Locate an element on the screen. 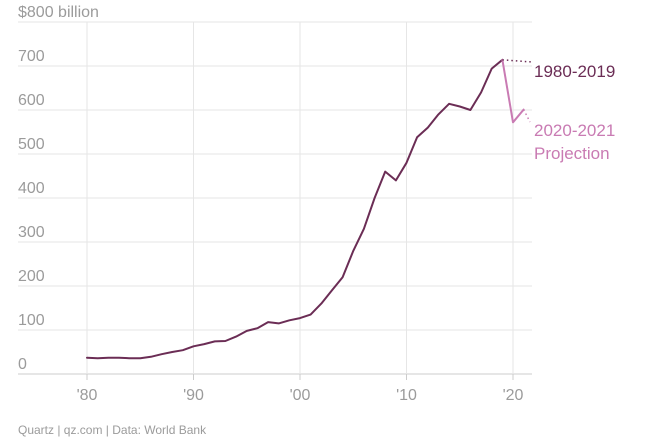 This screenshot has height=448, width=645. y-tick-label: 300 is located at coordinates (31, 232).